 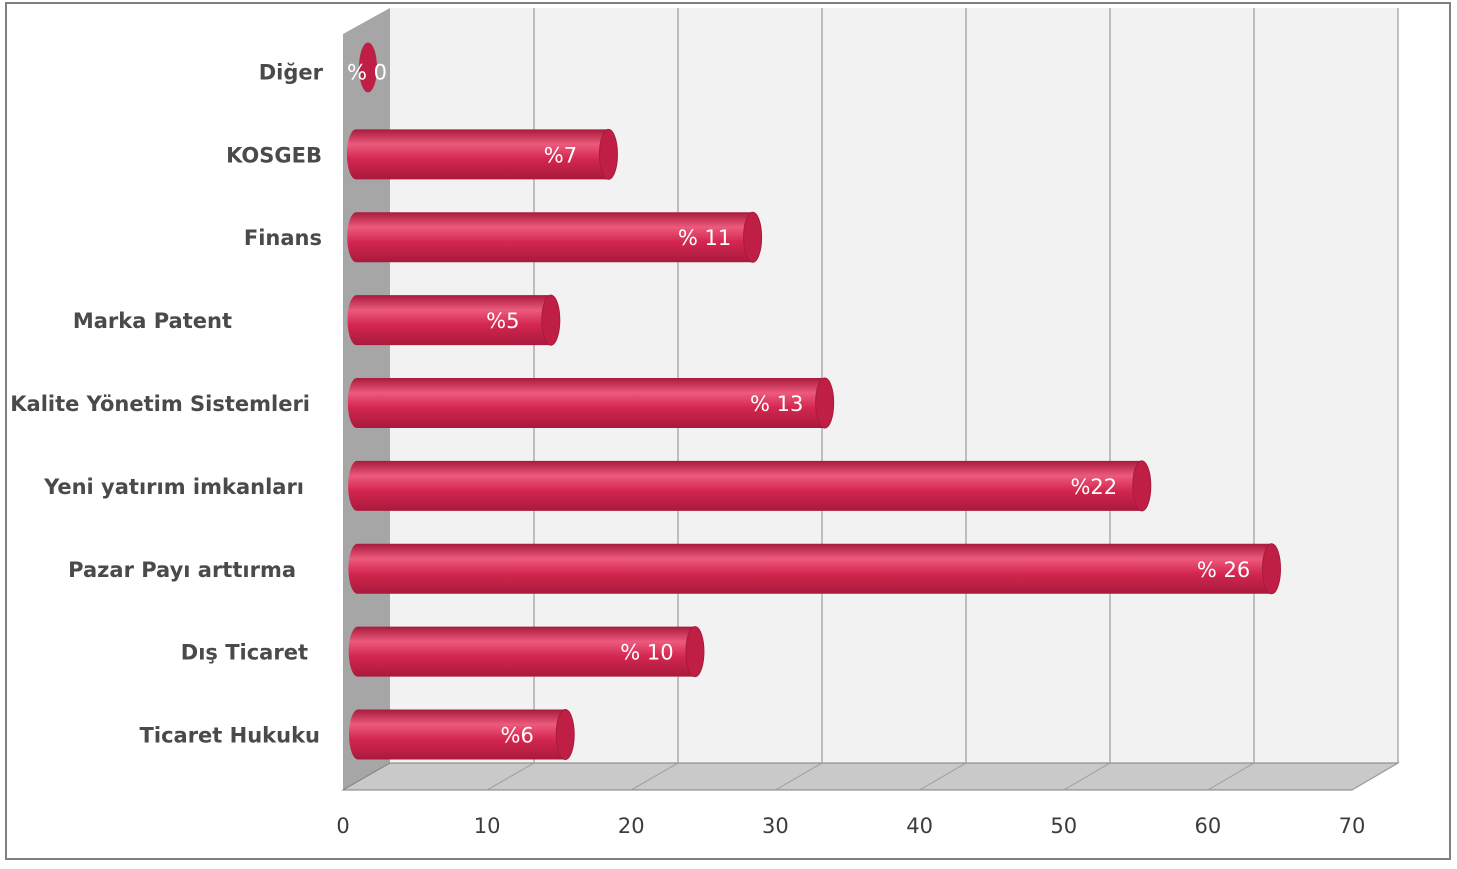 I want to click on category-label: Kalite Yönetim Sistemleri, so click(x=160, y=404).